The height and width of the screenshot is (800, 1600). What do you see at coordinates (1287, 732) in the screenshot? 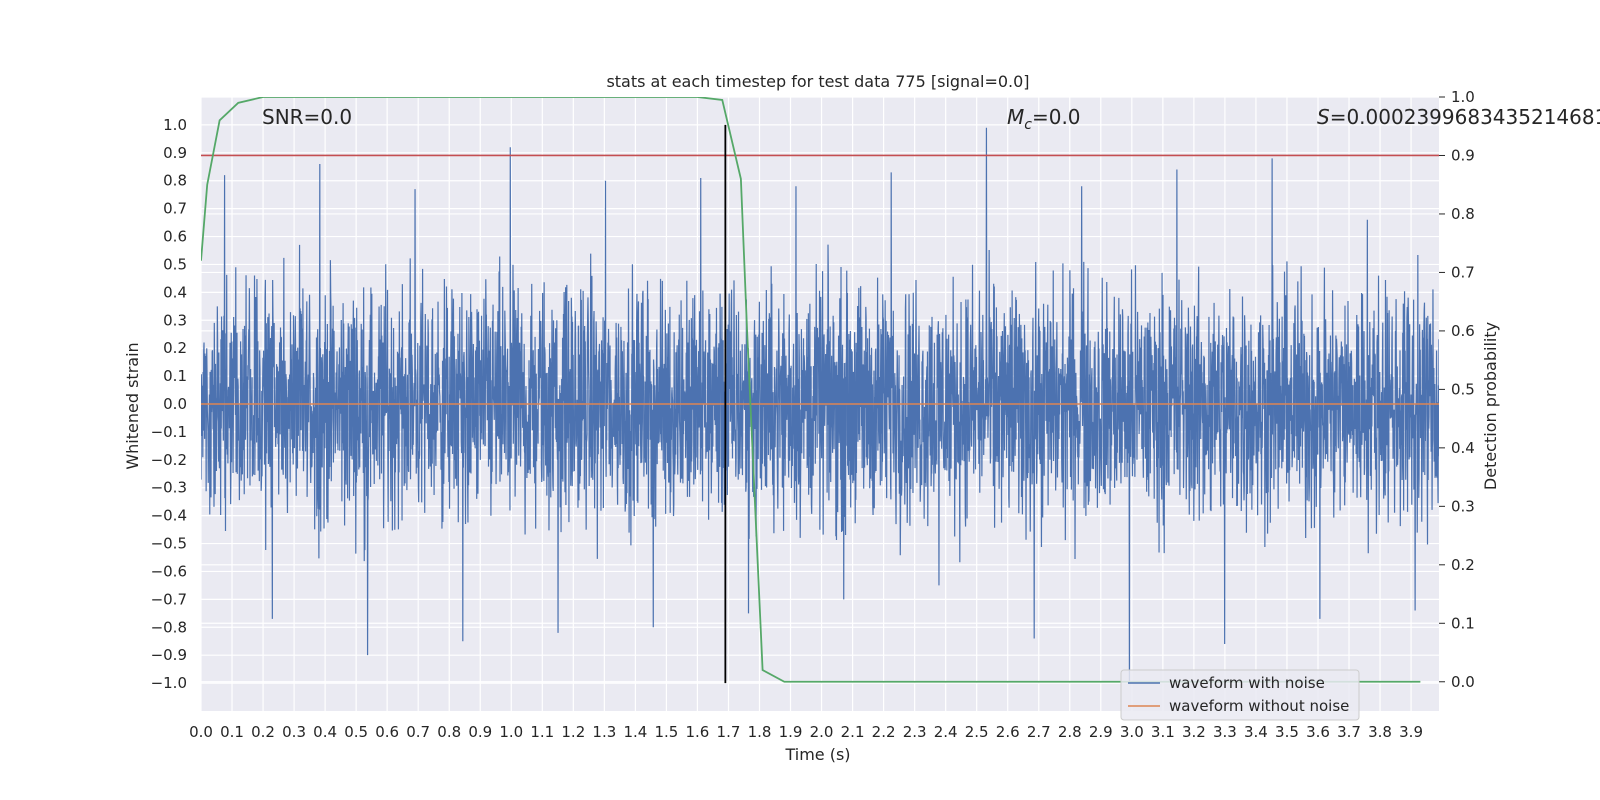
I see `x-tick-label: 3.5` at bounding box center [1287, 732].